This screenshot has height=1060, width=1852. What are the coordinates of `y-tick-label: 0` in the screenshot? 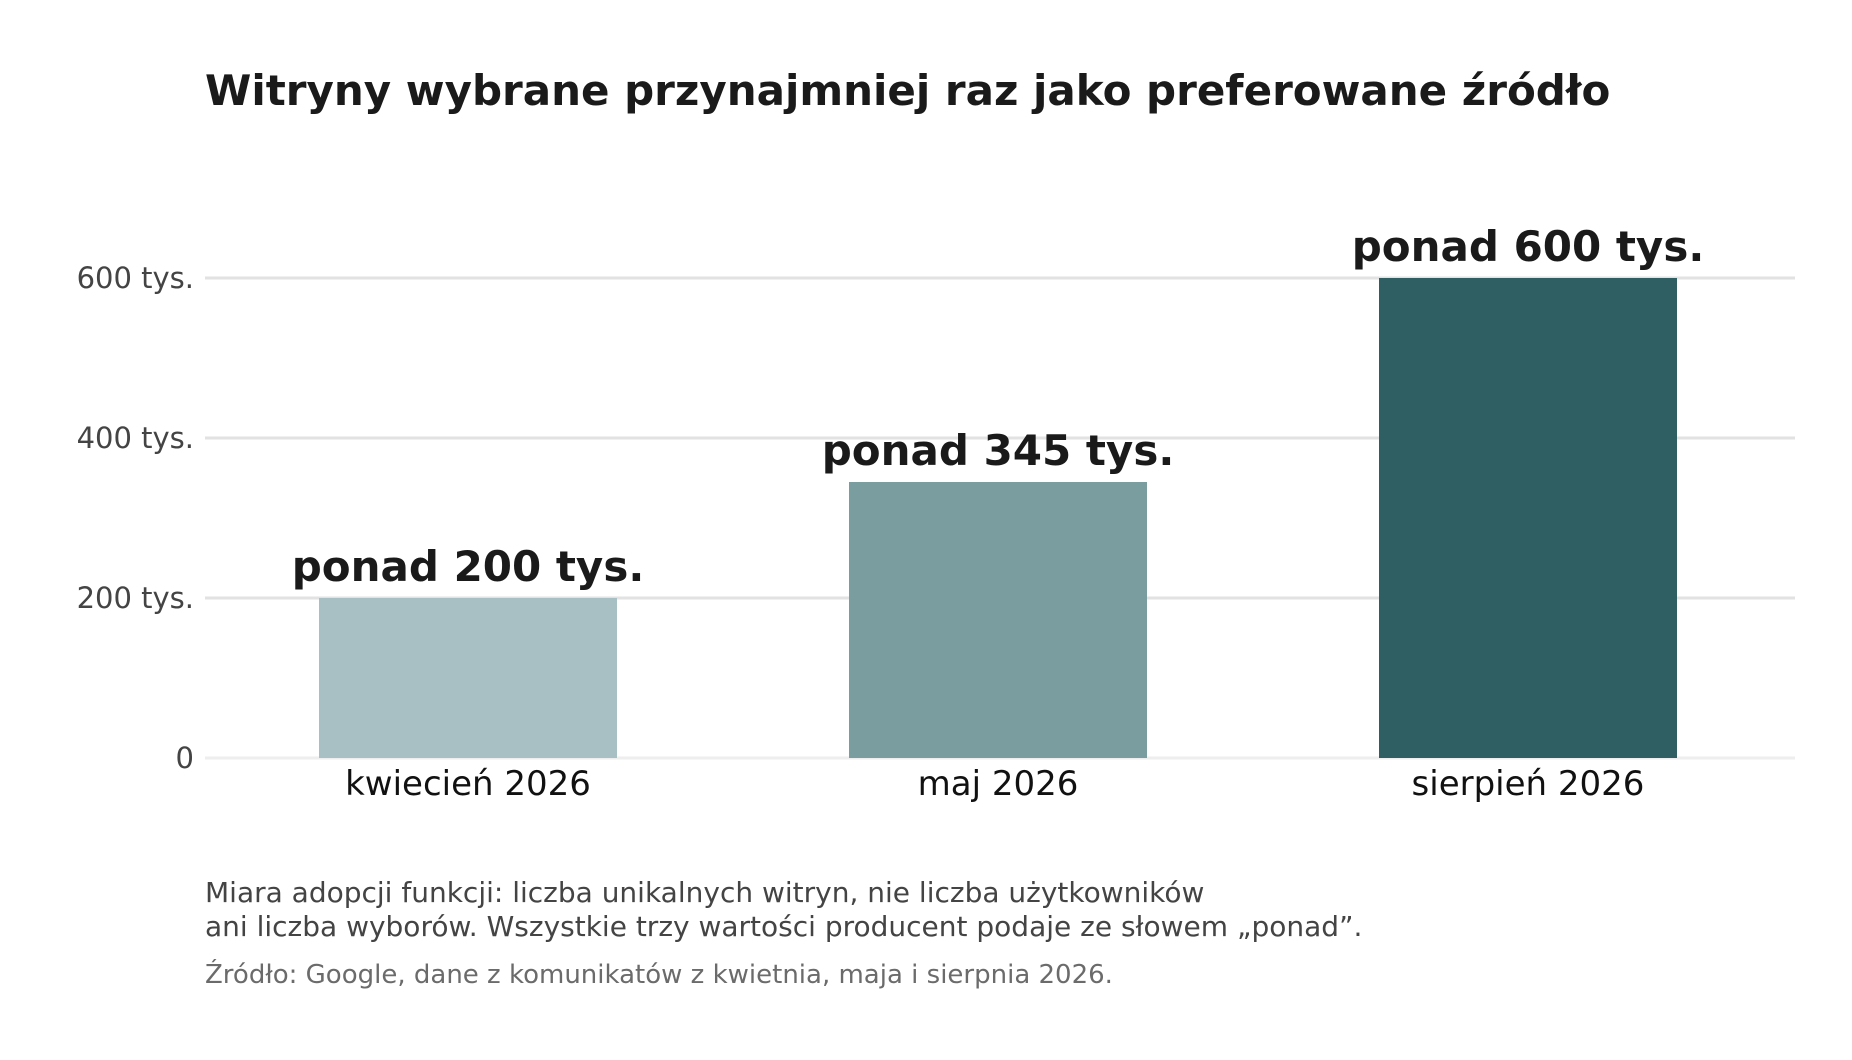 It's located at (185, 758).